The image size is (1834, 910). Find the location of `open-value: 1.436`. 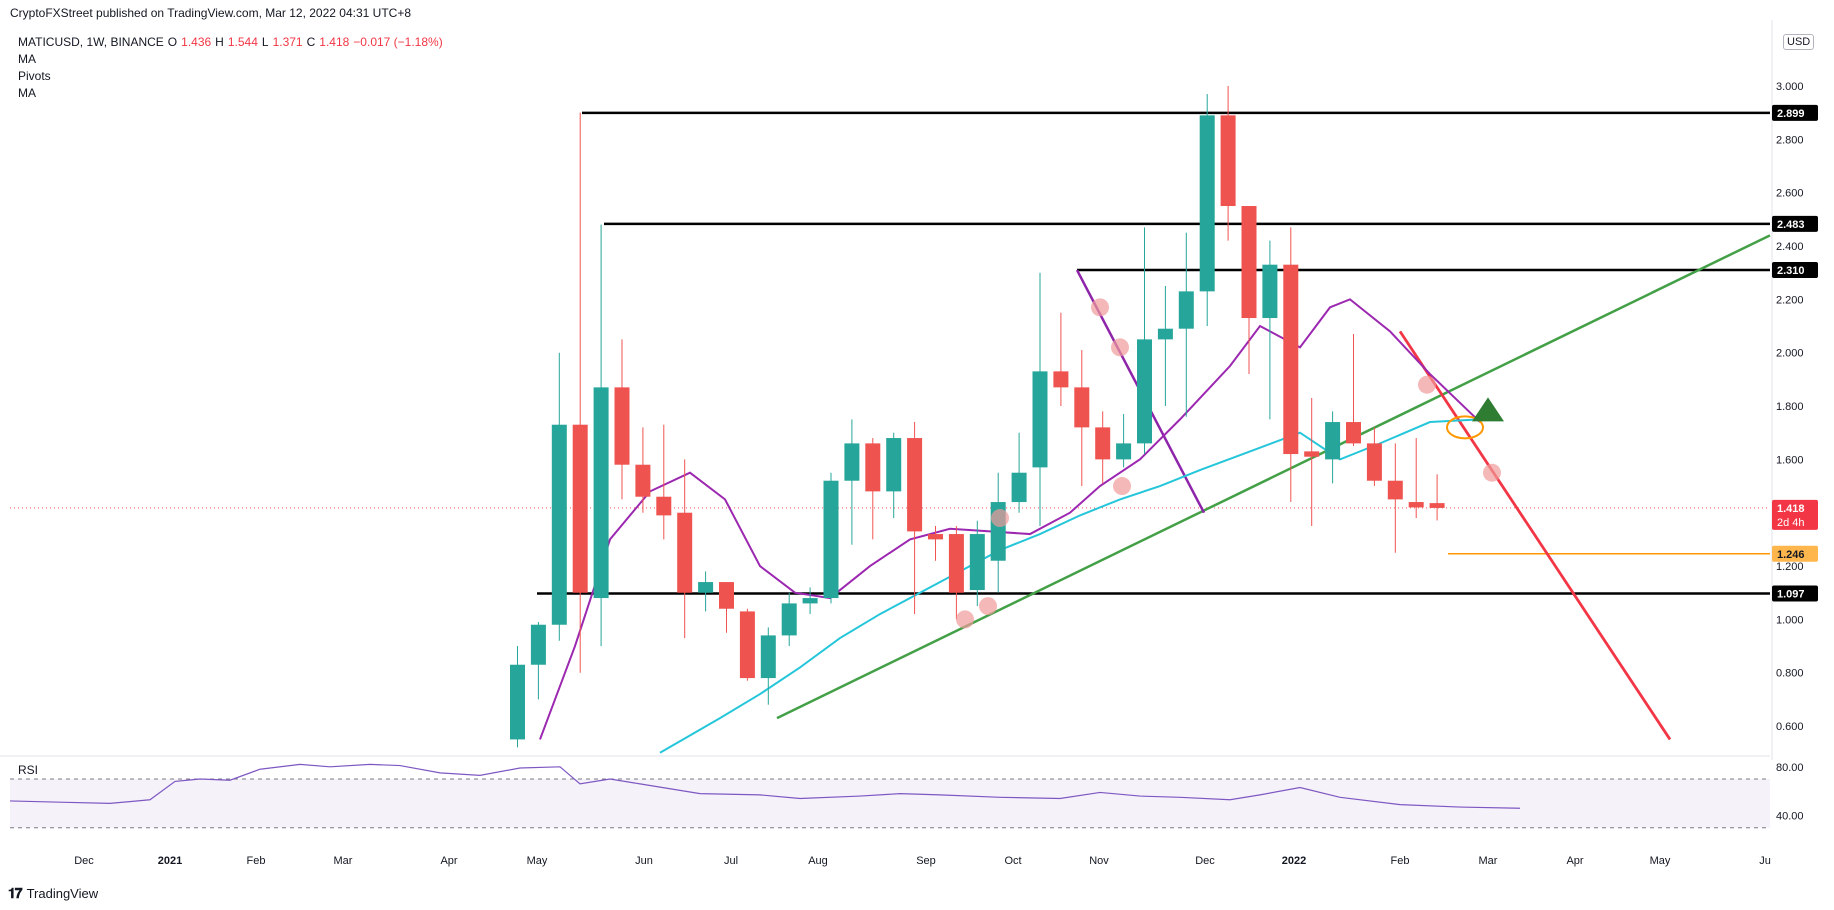

open-value: 1.436 is located at coordinates (196, 42).